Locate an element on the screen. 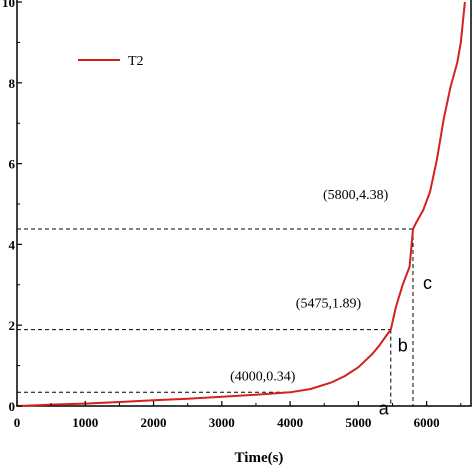 This screenshot has height=474, width=474. y-tick-label: 6 is located at coordinates (12, 164).